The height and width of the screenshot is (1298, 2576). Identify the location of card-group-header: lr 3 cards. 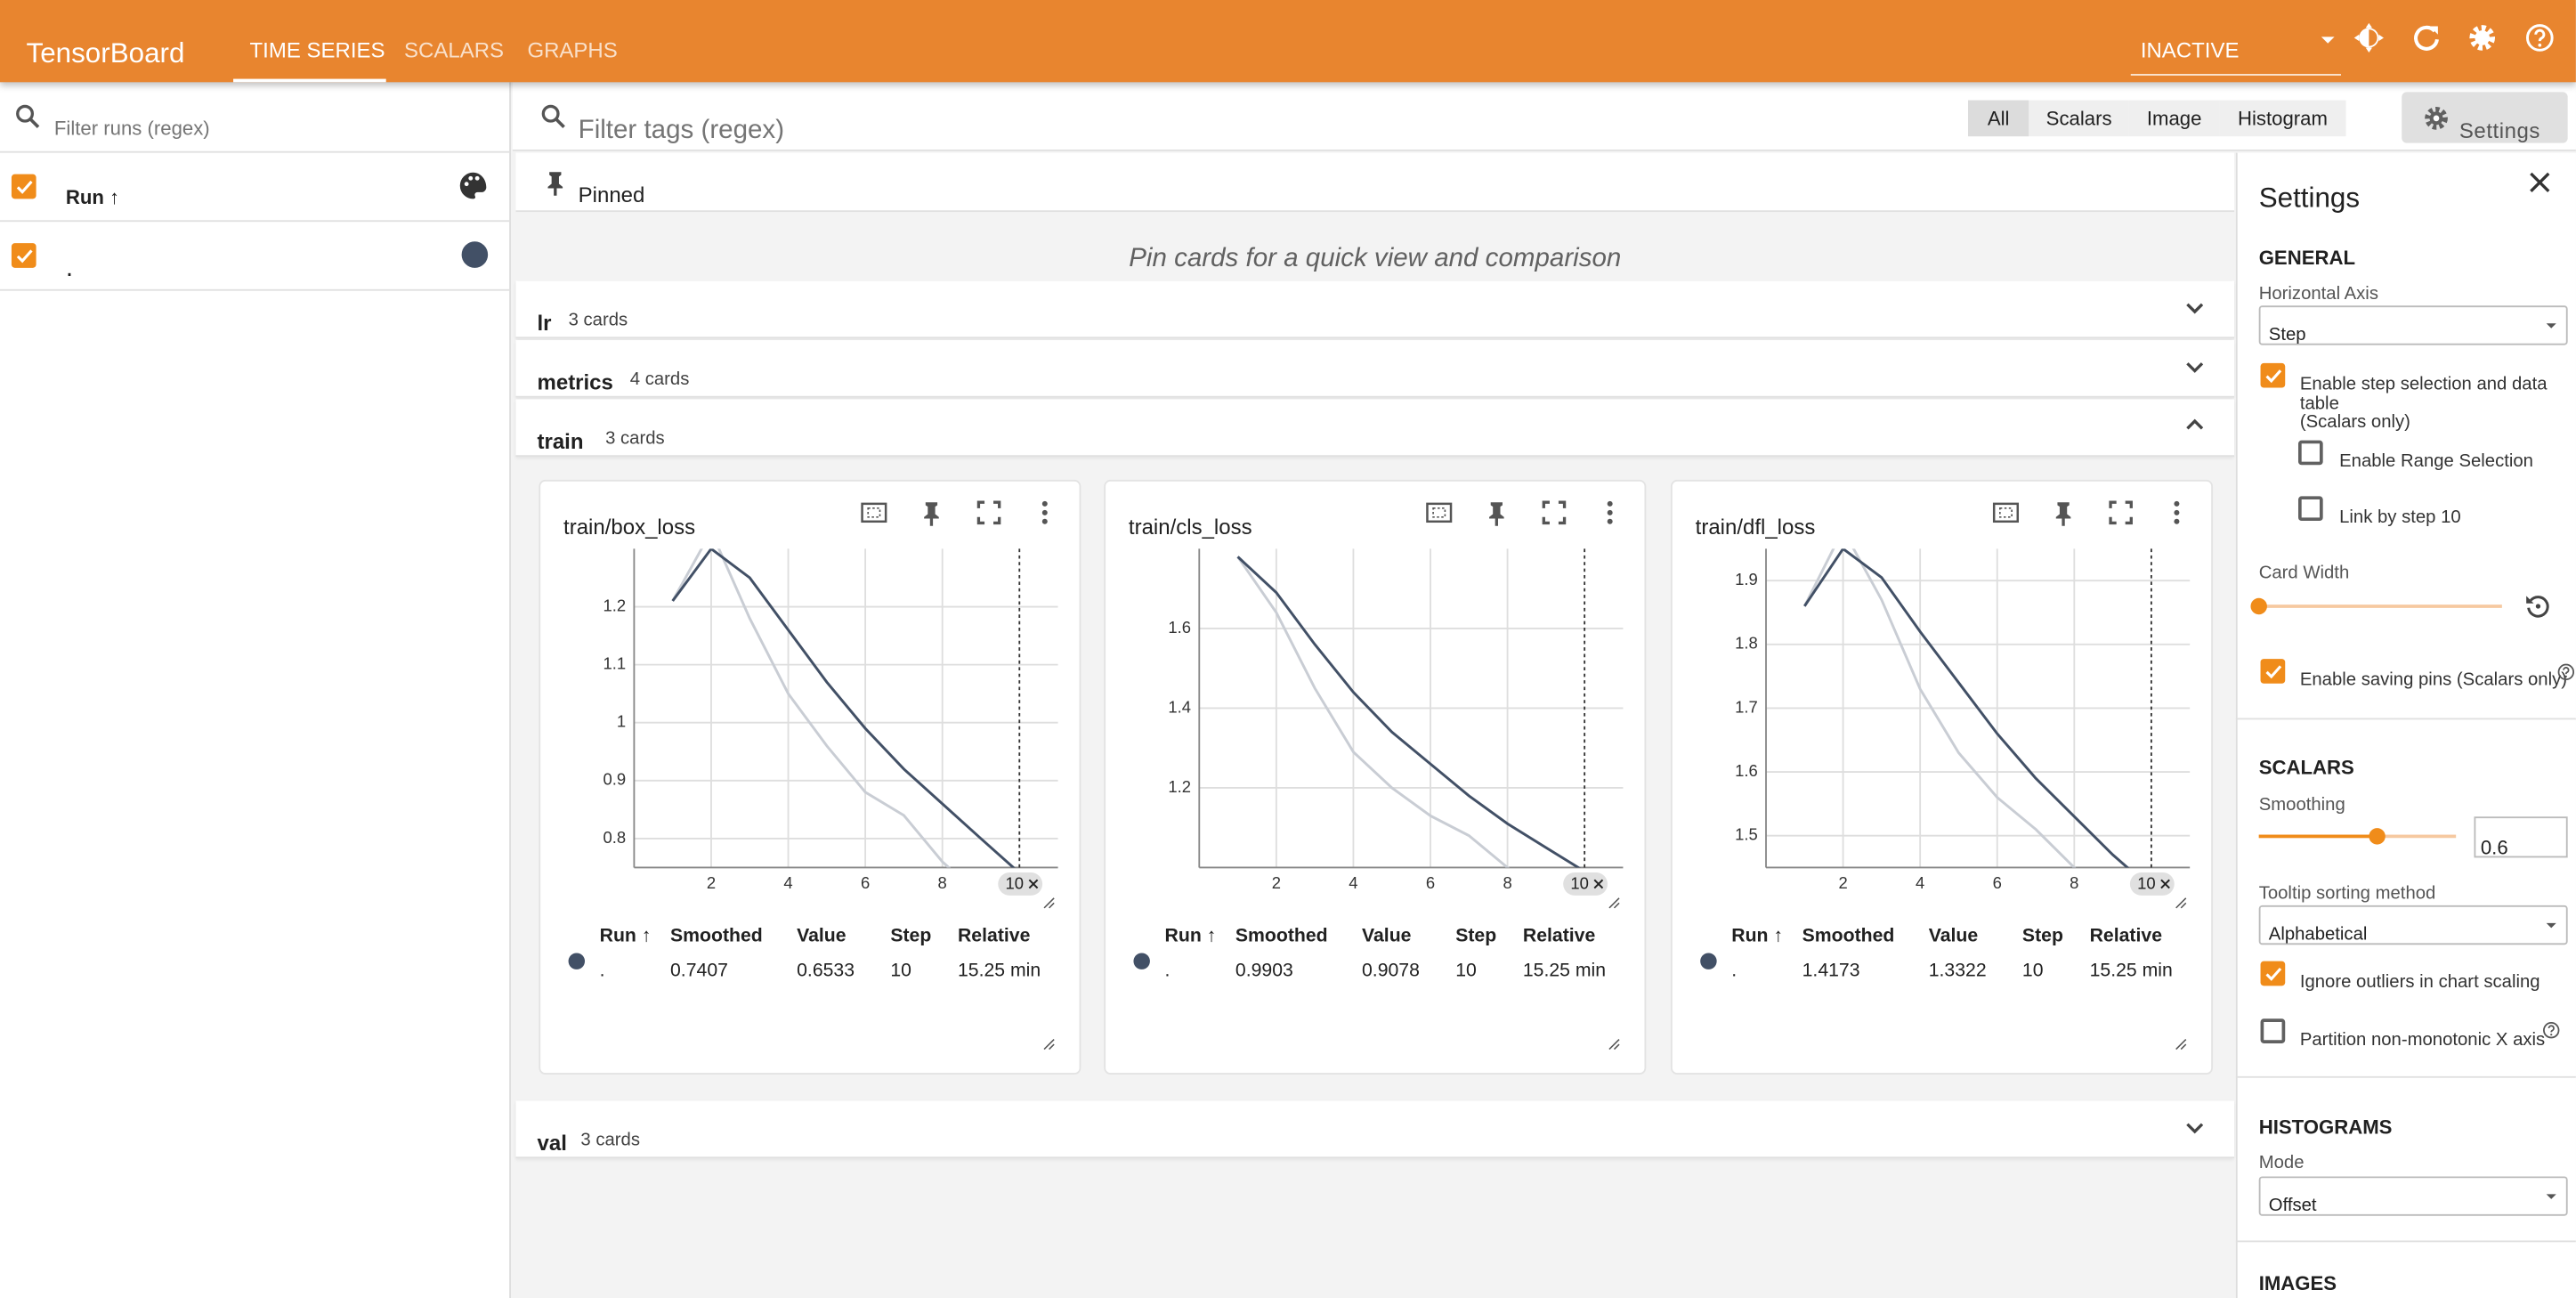
(1375, 309).